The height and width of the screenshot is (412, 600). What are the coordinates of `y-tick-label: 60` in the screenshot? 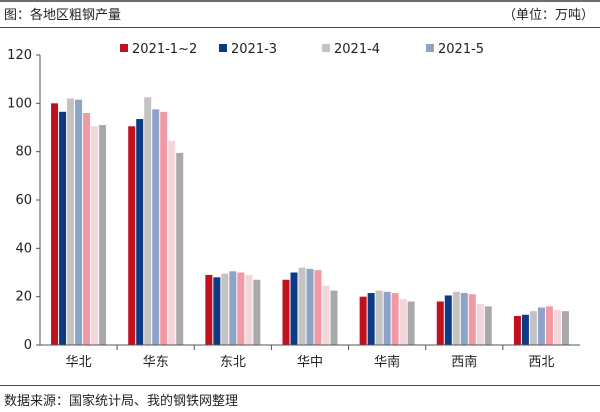 It's located at (23, 200).